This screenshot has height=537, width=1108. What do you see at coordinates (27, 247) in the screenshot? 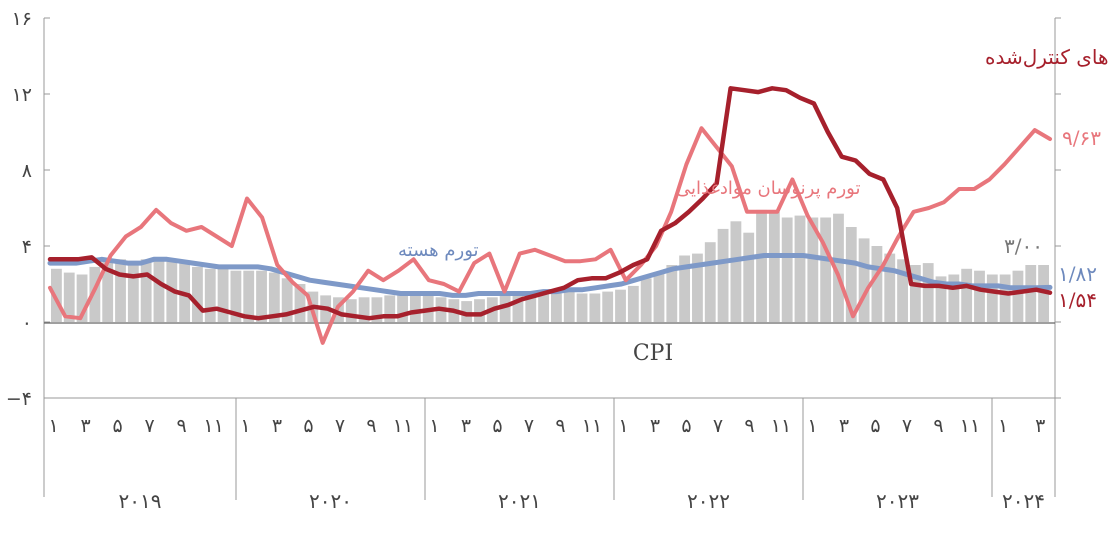
I see `y-tick-label: ۴` at bounding box center [27, 247].